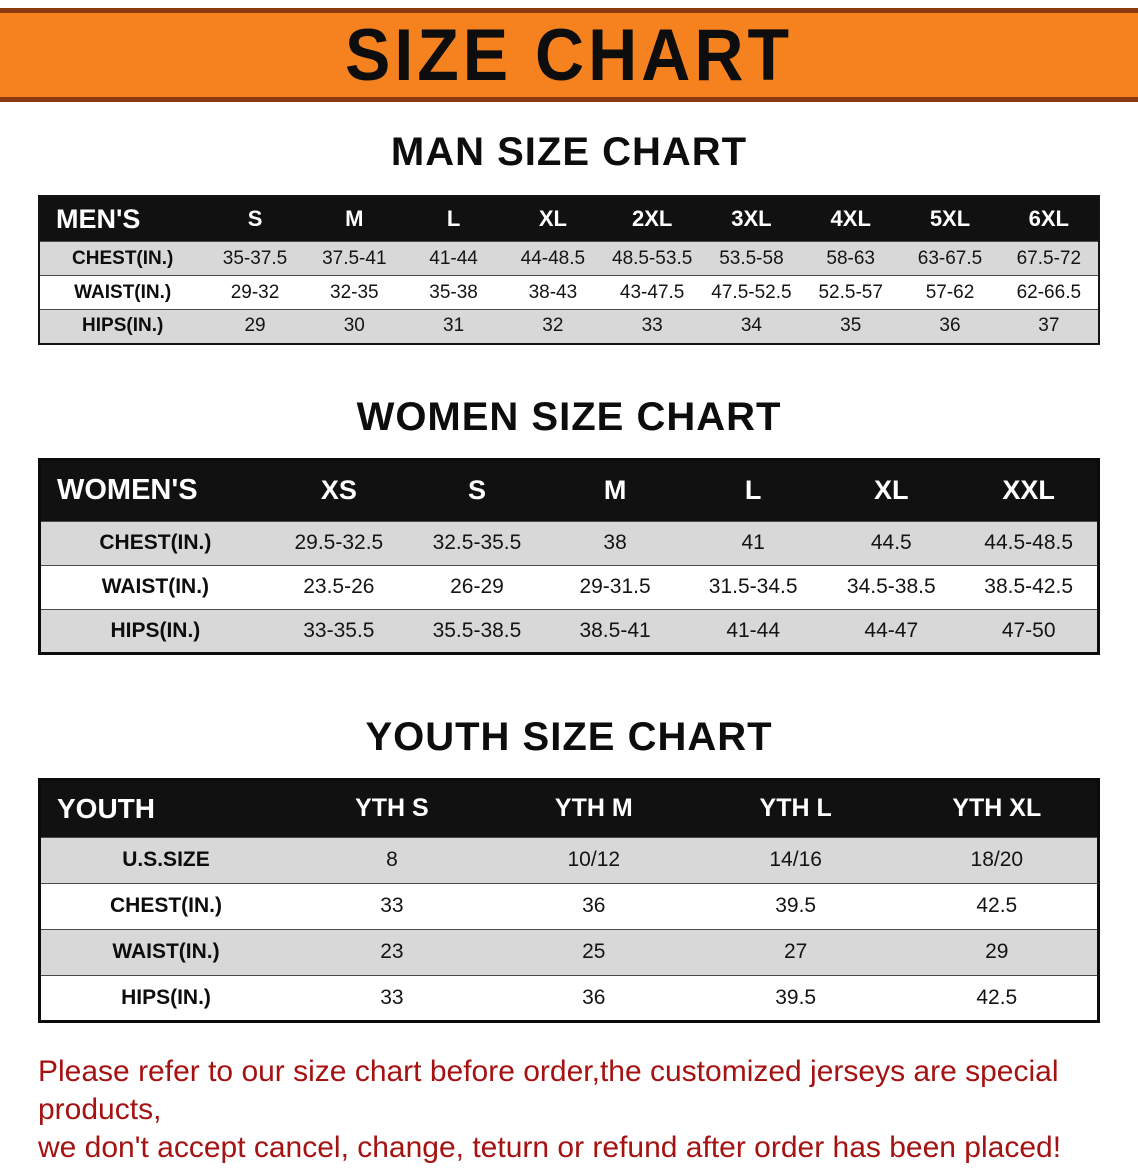  Describe the element at coordinates (652, 258) in the screenshot. I see `measurement-value-cell: 48.5-53.5` at that location.